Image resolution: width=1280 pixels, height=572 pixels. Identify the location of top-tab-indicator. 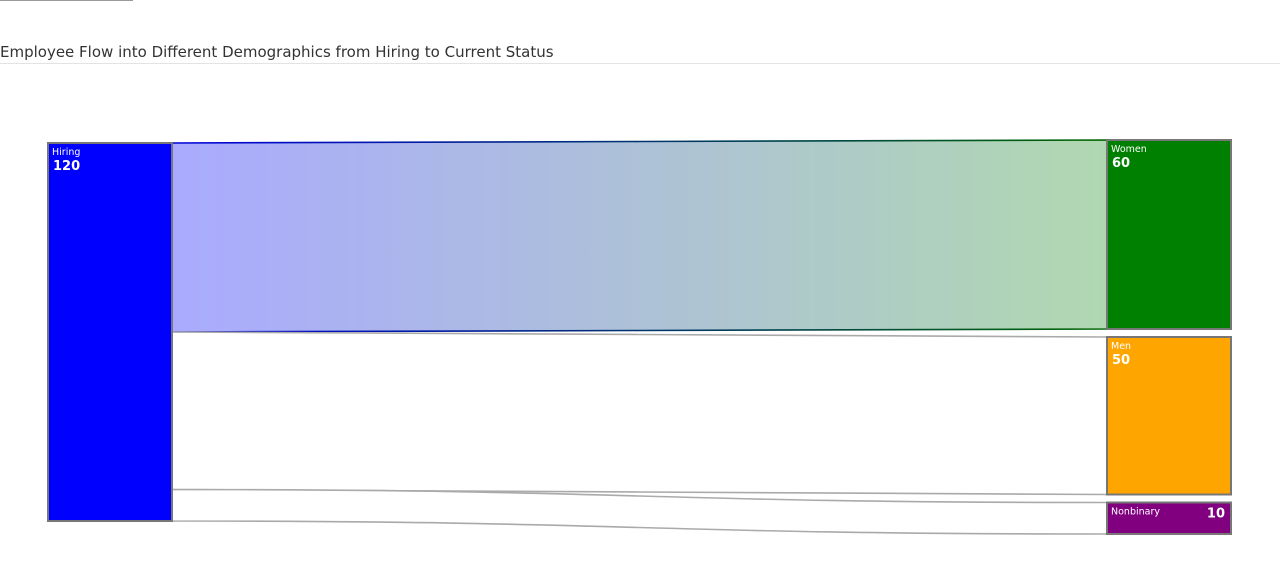
(66, 0).